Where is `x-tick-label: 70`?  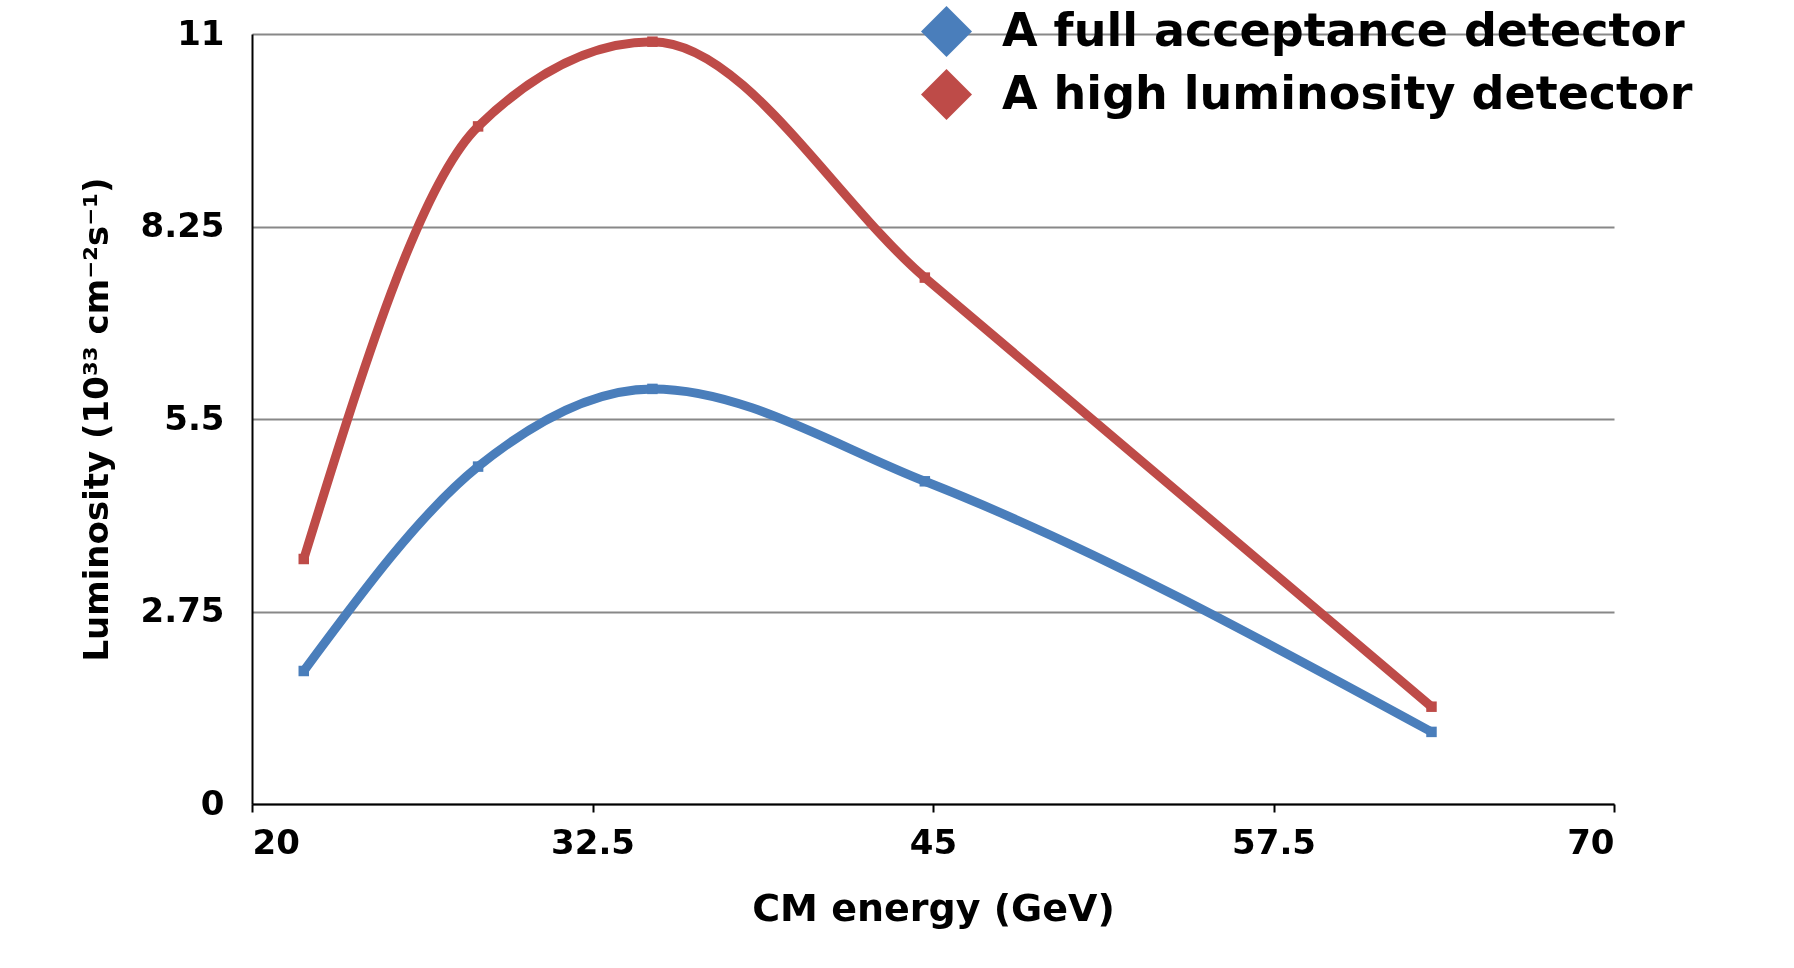 x-tick-label: 70 is located at coordinates (1591, 841).